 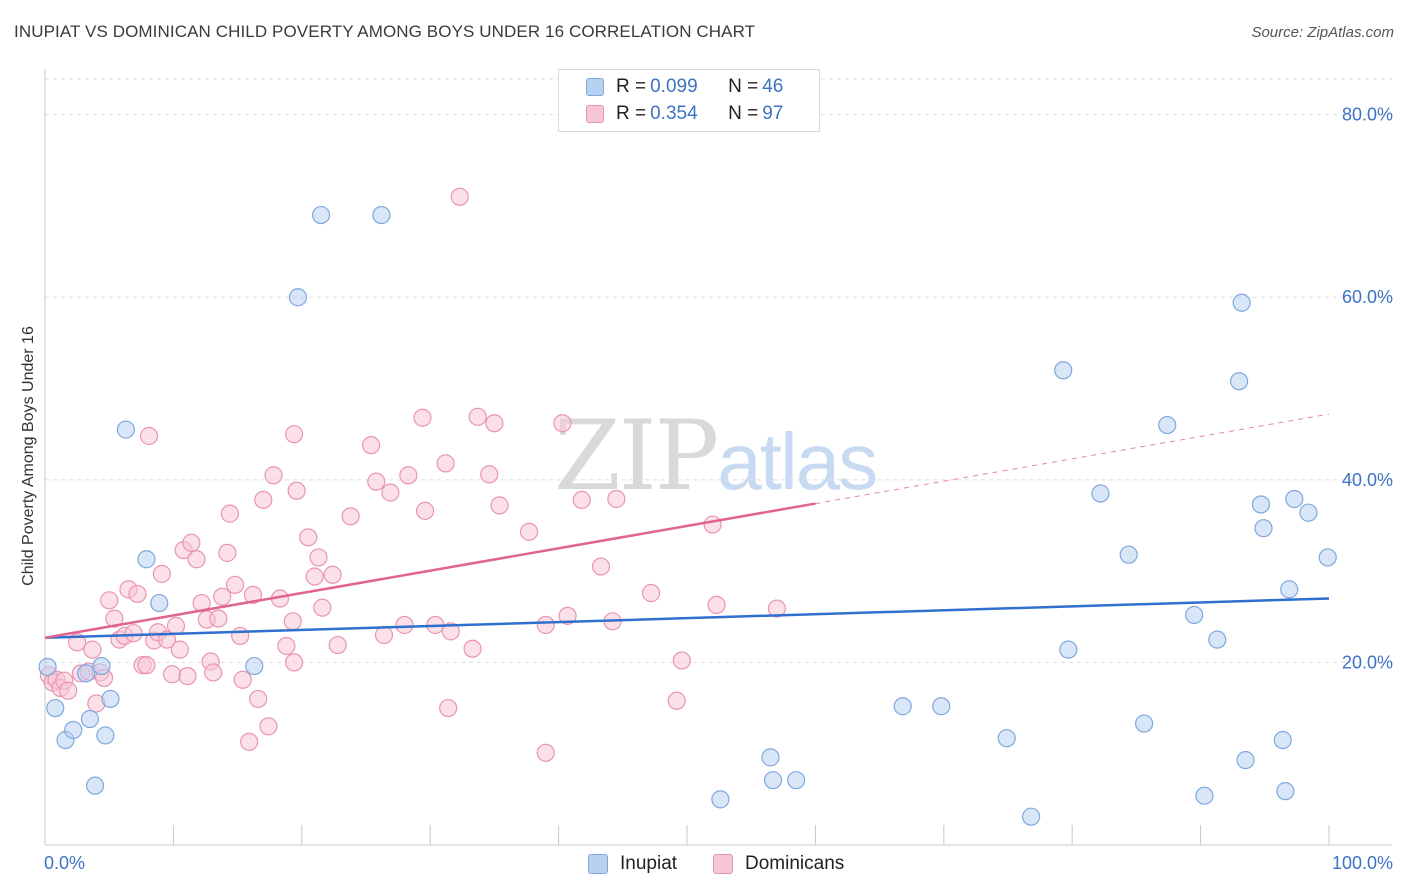 I want to click on bottom-legend-label-dominicans: Dominicans, so click(x=795, y=863).